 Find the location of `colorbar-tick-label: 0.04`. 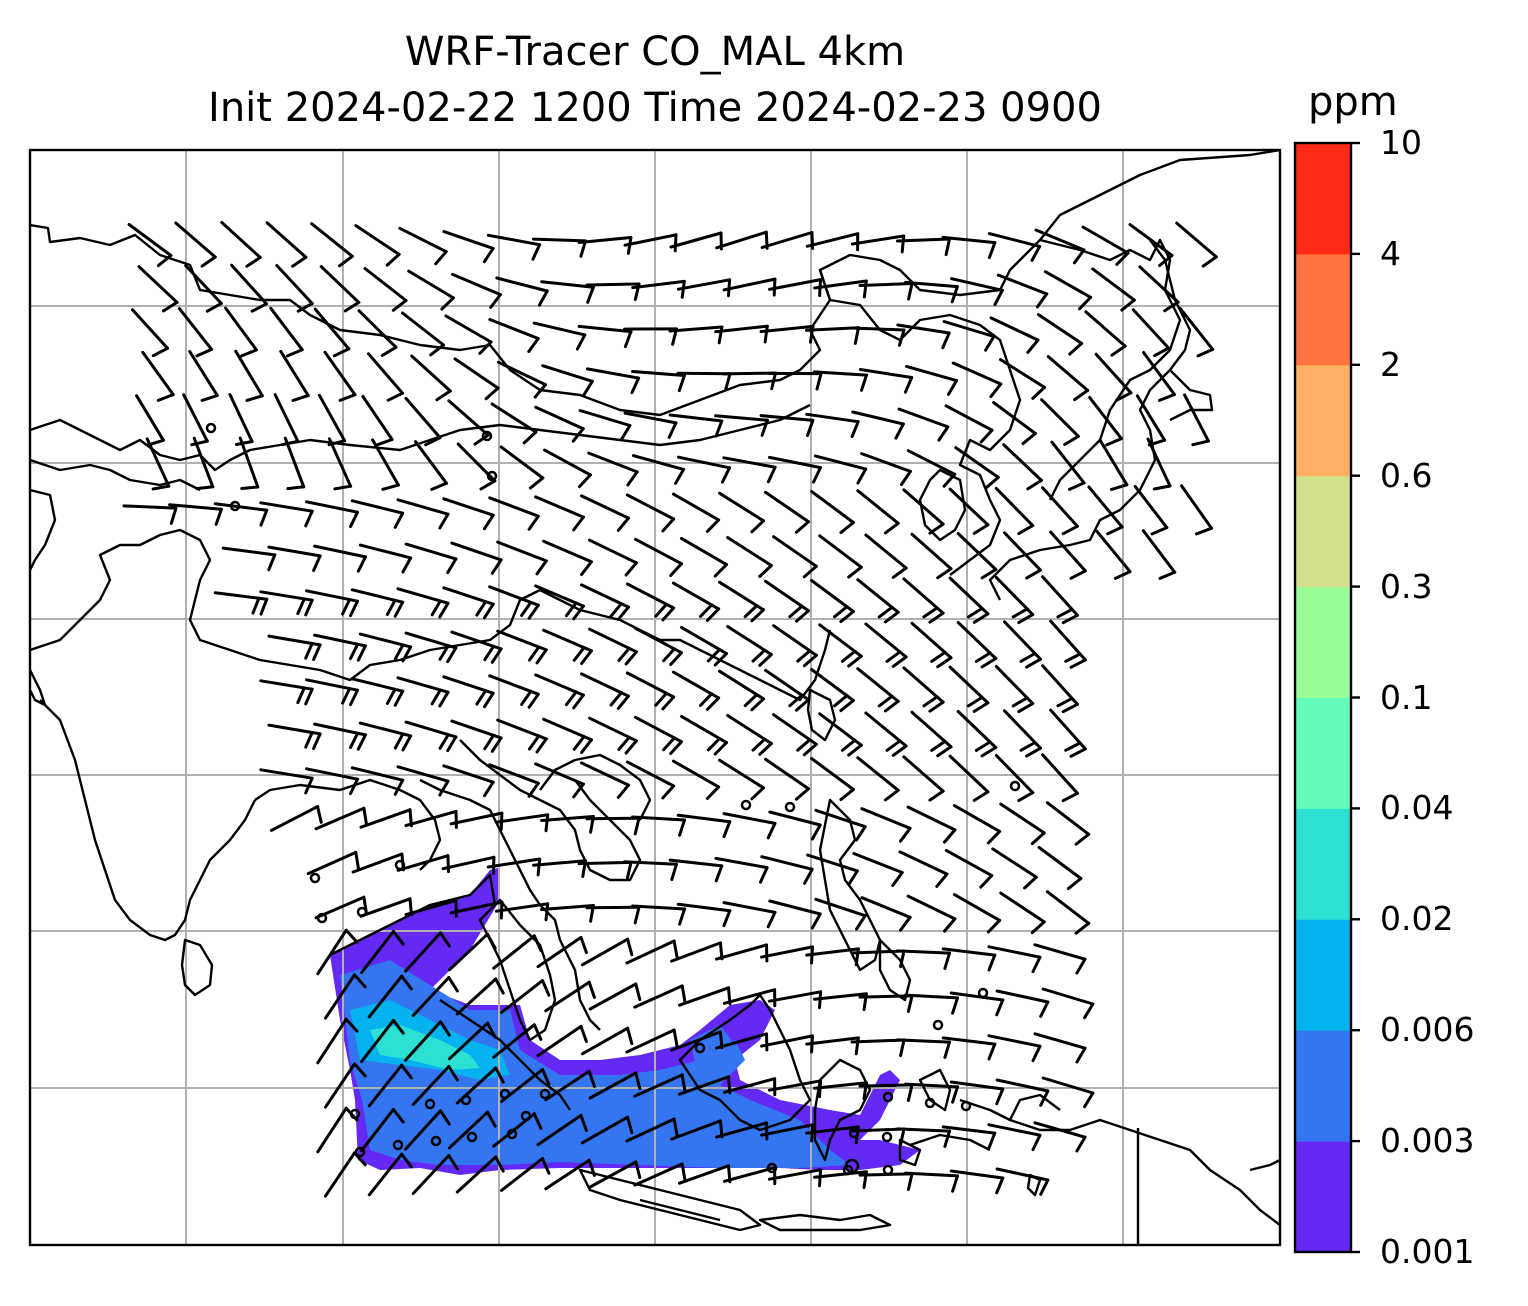

colorbar-tick-label: 0.04 is located at coordinates (1417, 808).